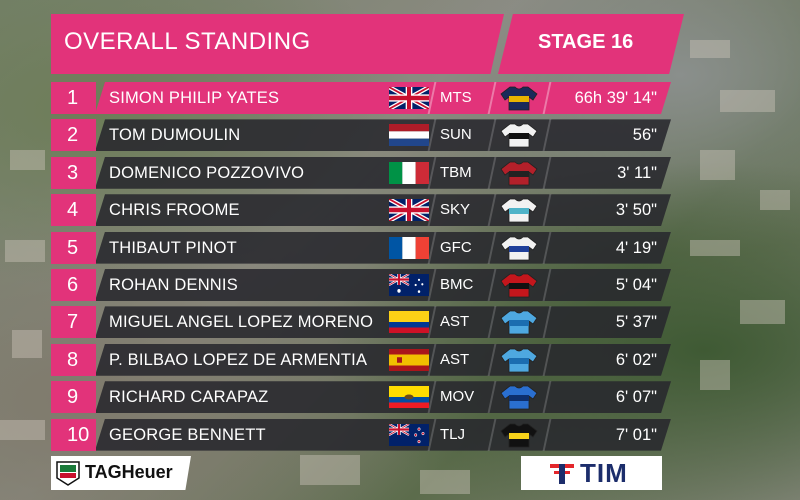 The width and height of the screenshot is (800, 500). What do you see at coordinates (68, 473) in the screenshot?
I see `tagheuer-shield-icon` at bounding box center [68, 473].